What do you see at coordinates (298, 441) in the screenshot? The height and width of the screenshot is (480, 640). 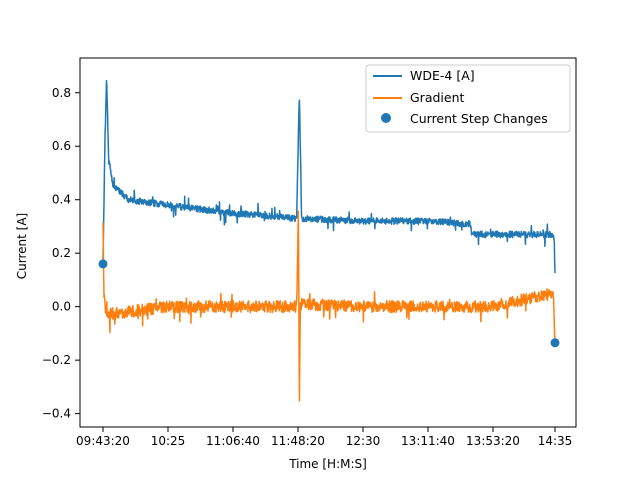 I see `x-tick-label-3: 11:48:20` at bounding box center [298, 441].